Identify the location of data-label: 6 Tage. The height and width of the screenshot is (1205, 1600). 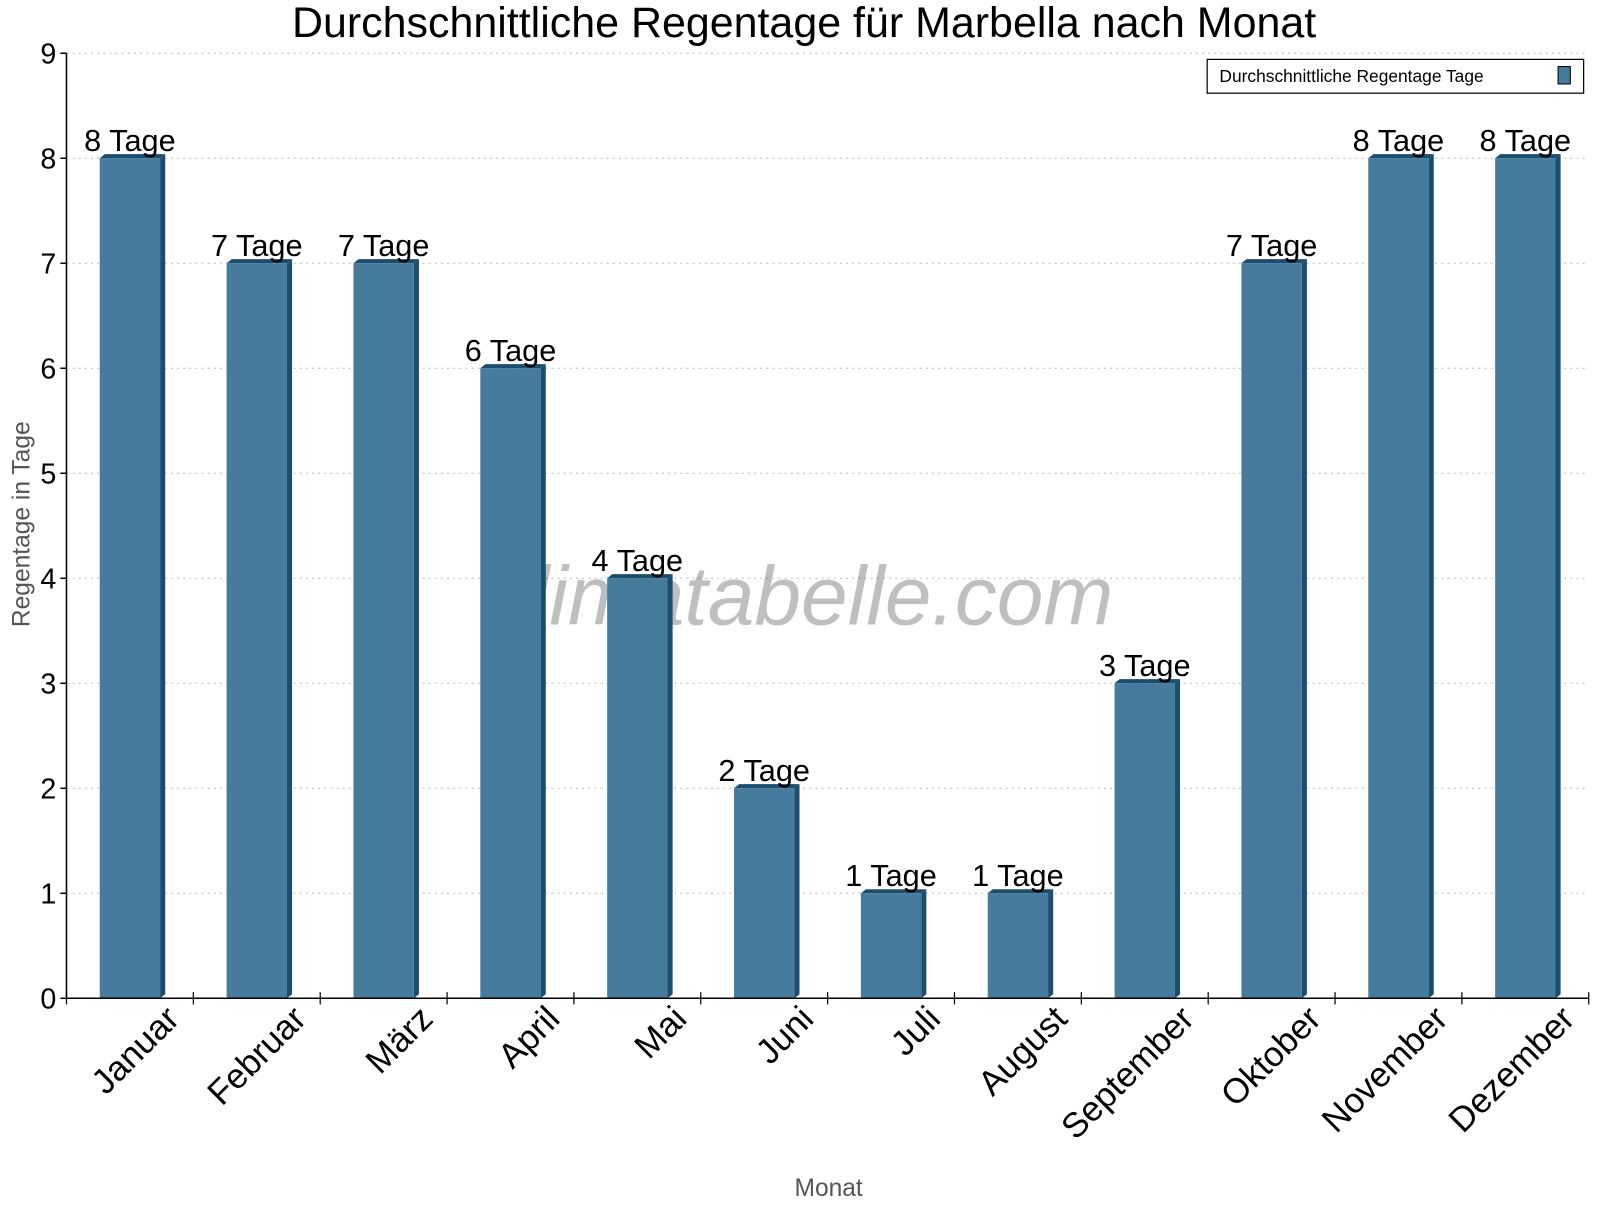
(511, 350).